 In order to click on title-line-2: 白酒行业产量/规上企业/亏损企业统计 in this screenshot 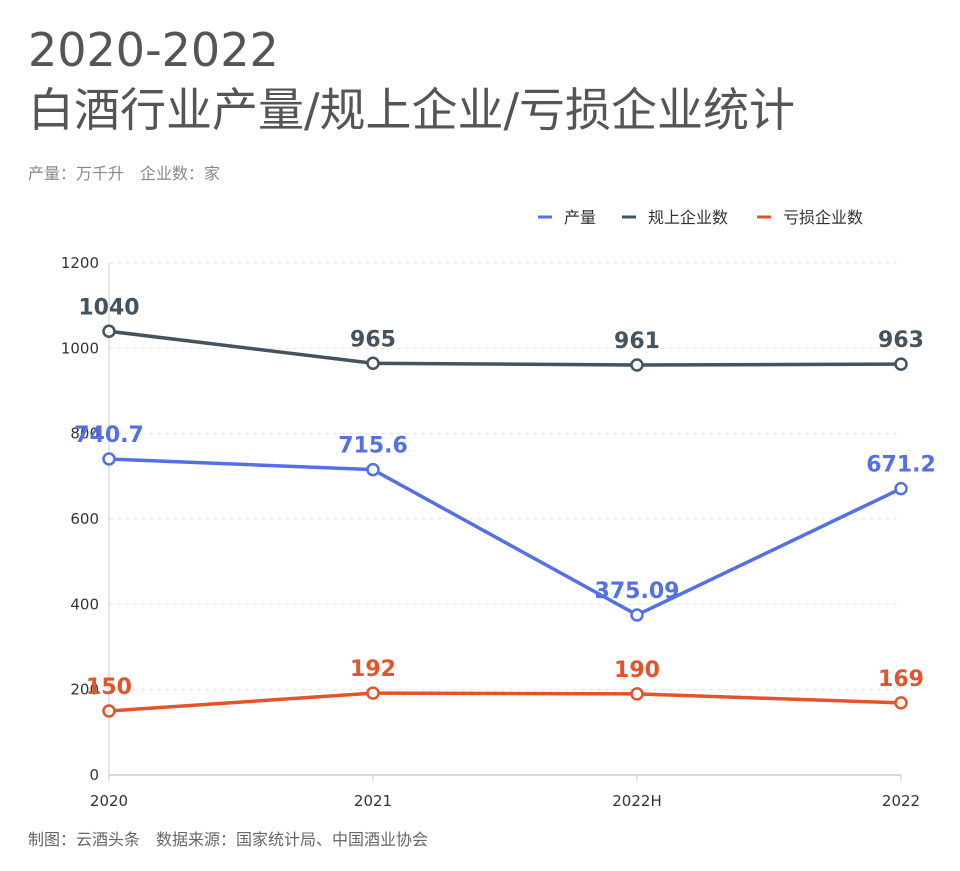, I will do `click(411, 110)`.